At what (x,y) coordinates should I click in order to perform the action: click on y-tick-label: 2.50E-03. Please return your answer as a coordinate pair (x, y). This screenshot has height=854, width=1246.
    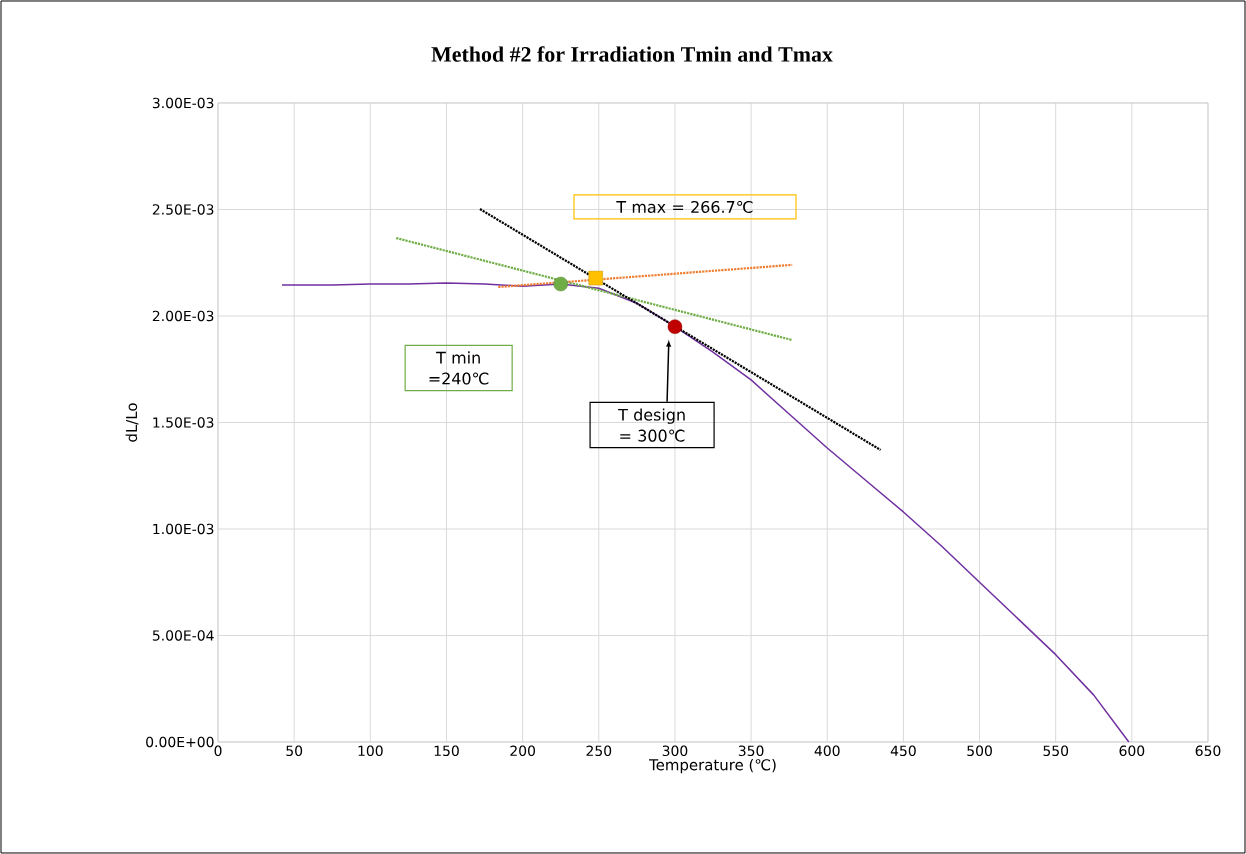
    Looking at the image, I should click on (183, 209).